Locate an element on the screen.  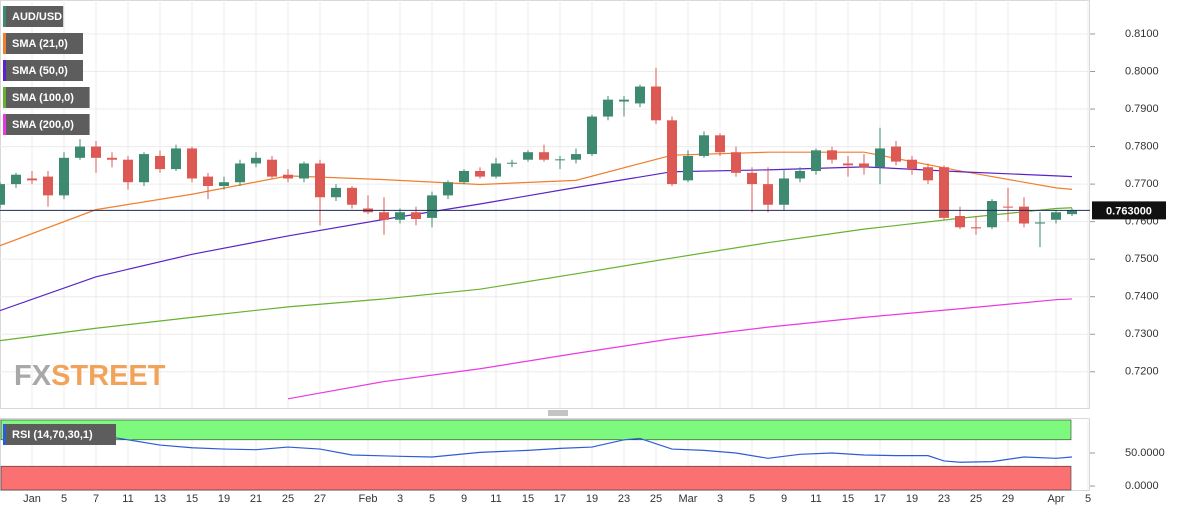
x-tick-label: 9 is located at coordinates (784, 499).